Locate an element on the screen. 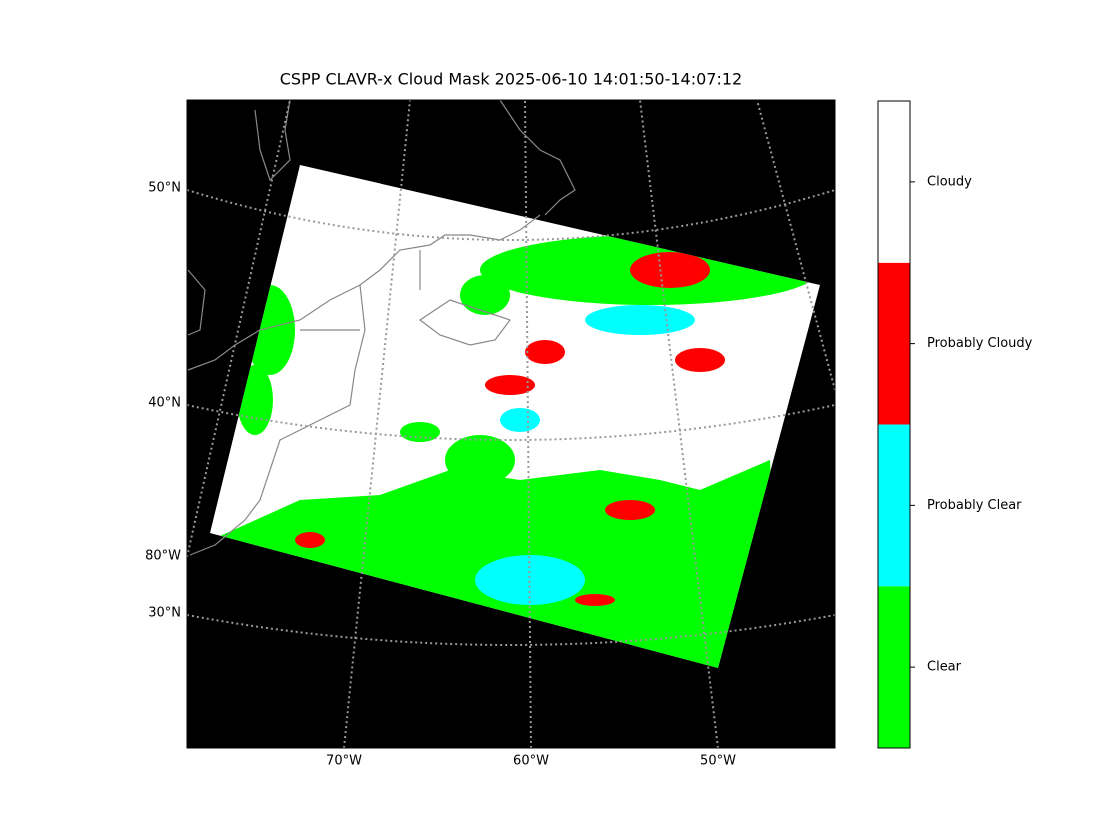 The width and height of the screenshot is (1120, 840). colorbar-label: Clear is located at coordinates (944, 667).